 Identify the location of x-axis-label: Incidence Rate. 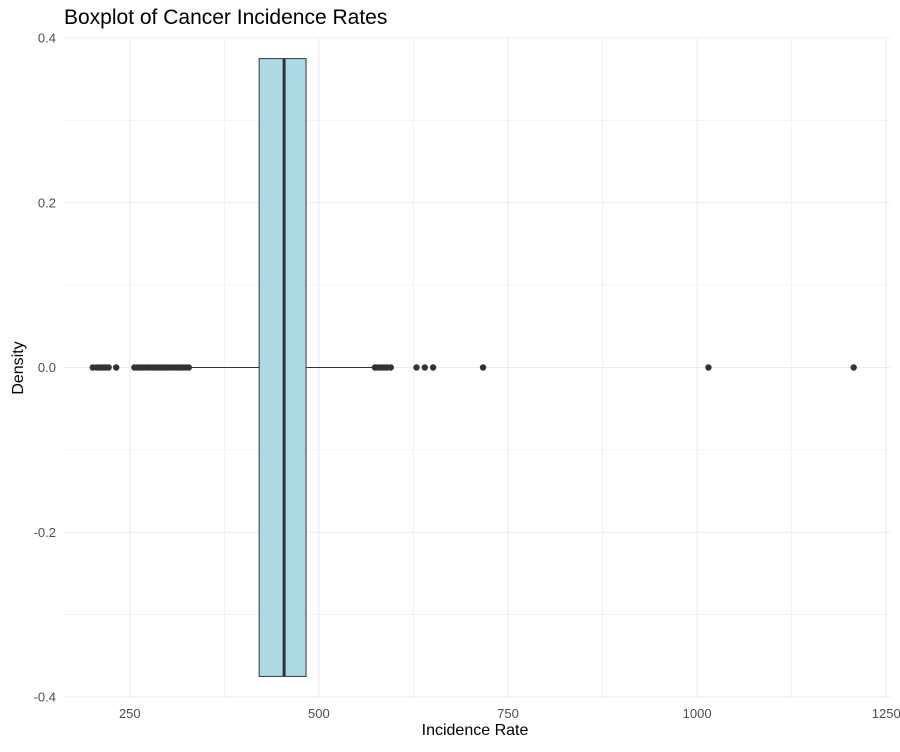
(475, 730).